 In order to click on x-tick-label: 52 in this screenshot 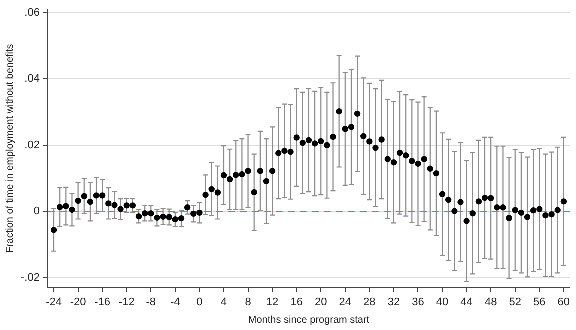, I will do `click(515, 302)`.